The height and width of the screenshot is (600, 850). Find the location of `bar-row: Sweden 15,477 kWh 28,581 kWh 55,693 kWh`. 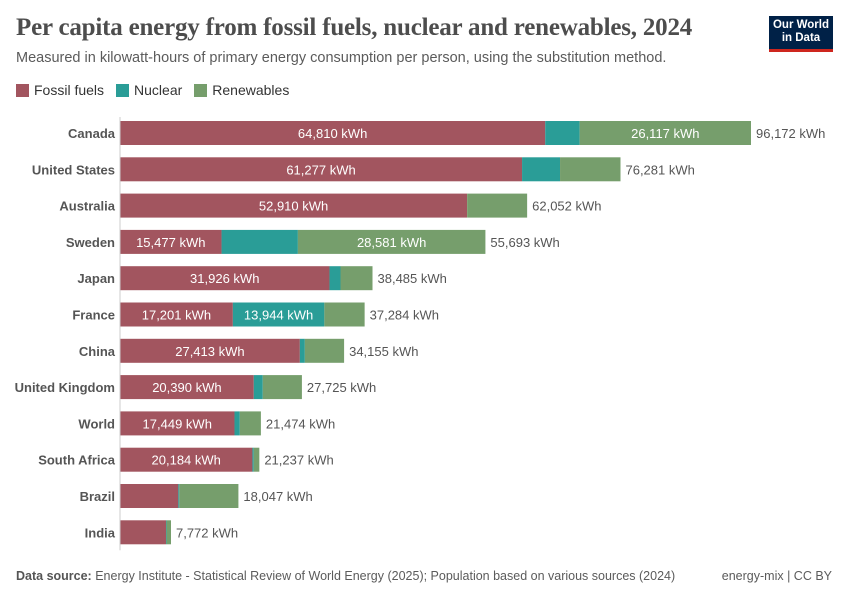

bar-row: Sweden 15,477 kWh 28,581 kWh 55,693 kWh is located at coordinates (313, 241).